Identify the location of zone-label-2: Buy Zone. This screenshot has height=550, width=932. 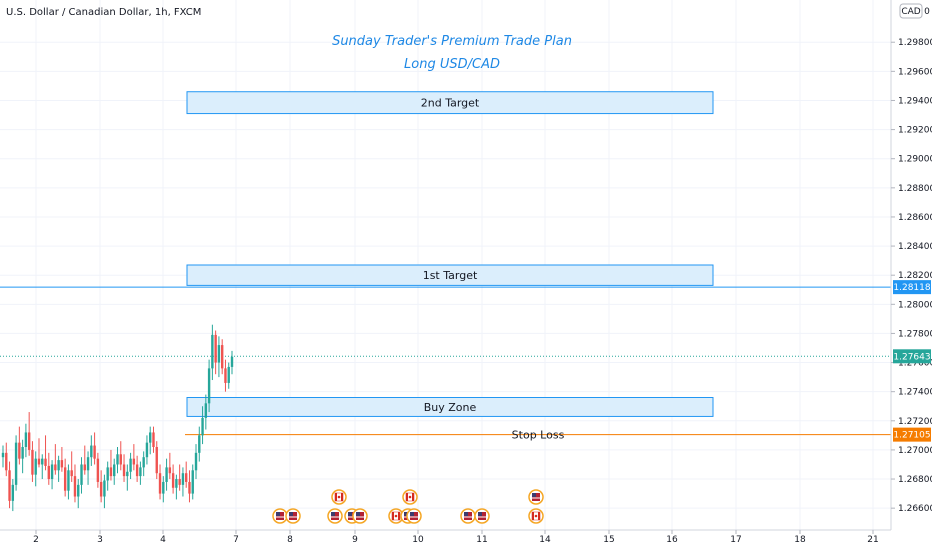
(450, 407).